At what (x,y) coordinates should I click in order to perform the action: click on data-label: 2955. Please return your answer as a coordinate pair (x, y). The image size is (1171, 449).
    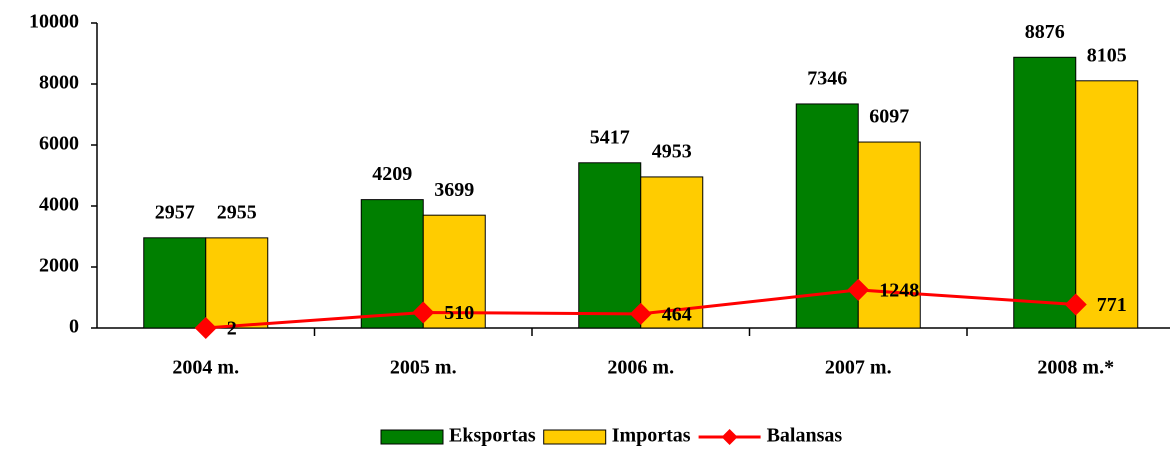
    Looking at the image, I should click on (237, 212).